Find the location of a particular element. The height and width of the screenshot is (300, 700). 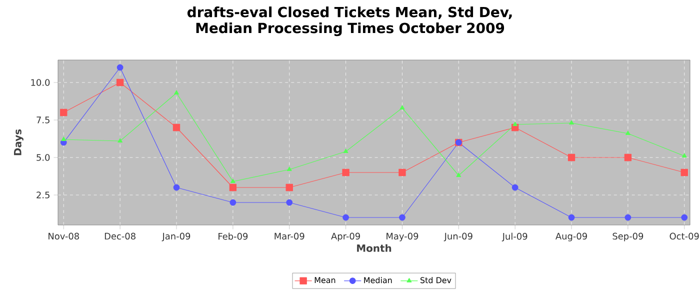

x-tick-label: Jan-09 is located at coordinates (176, 237).